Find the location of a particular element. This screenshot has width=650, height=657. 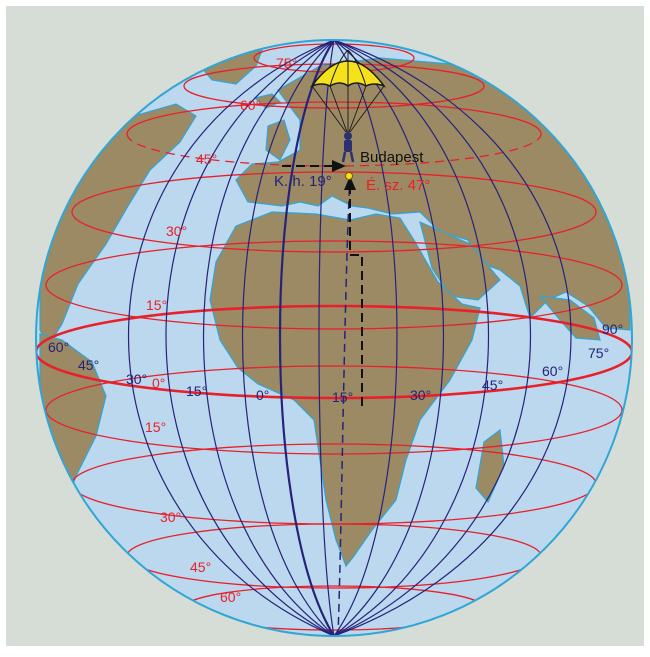

latitude-label-45n: 45° is located at coordinates (206, 159).